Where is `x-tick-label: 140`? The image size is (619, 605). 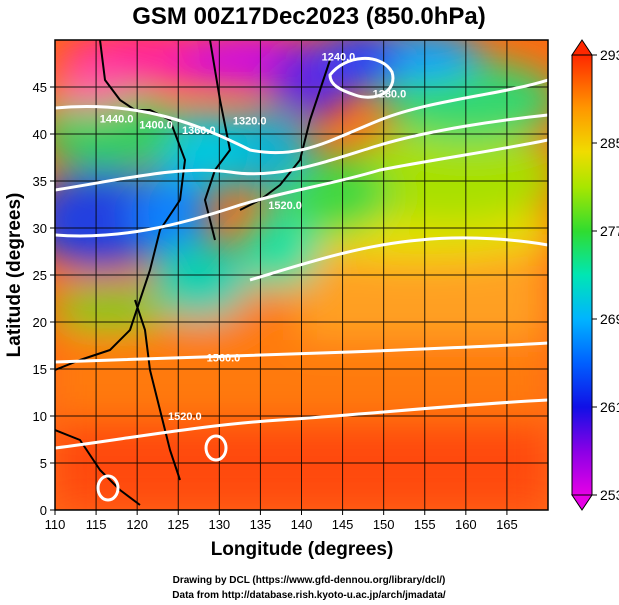
x-tick-label: 140 is located at coordinates (302, 524).